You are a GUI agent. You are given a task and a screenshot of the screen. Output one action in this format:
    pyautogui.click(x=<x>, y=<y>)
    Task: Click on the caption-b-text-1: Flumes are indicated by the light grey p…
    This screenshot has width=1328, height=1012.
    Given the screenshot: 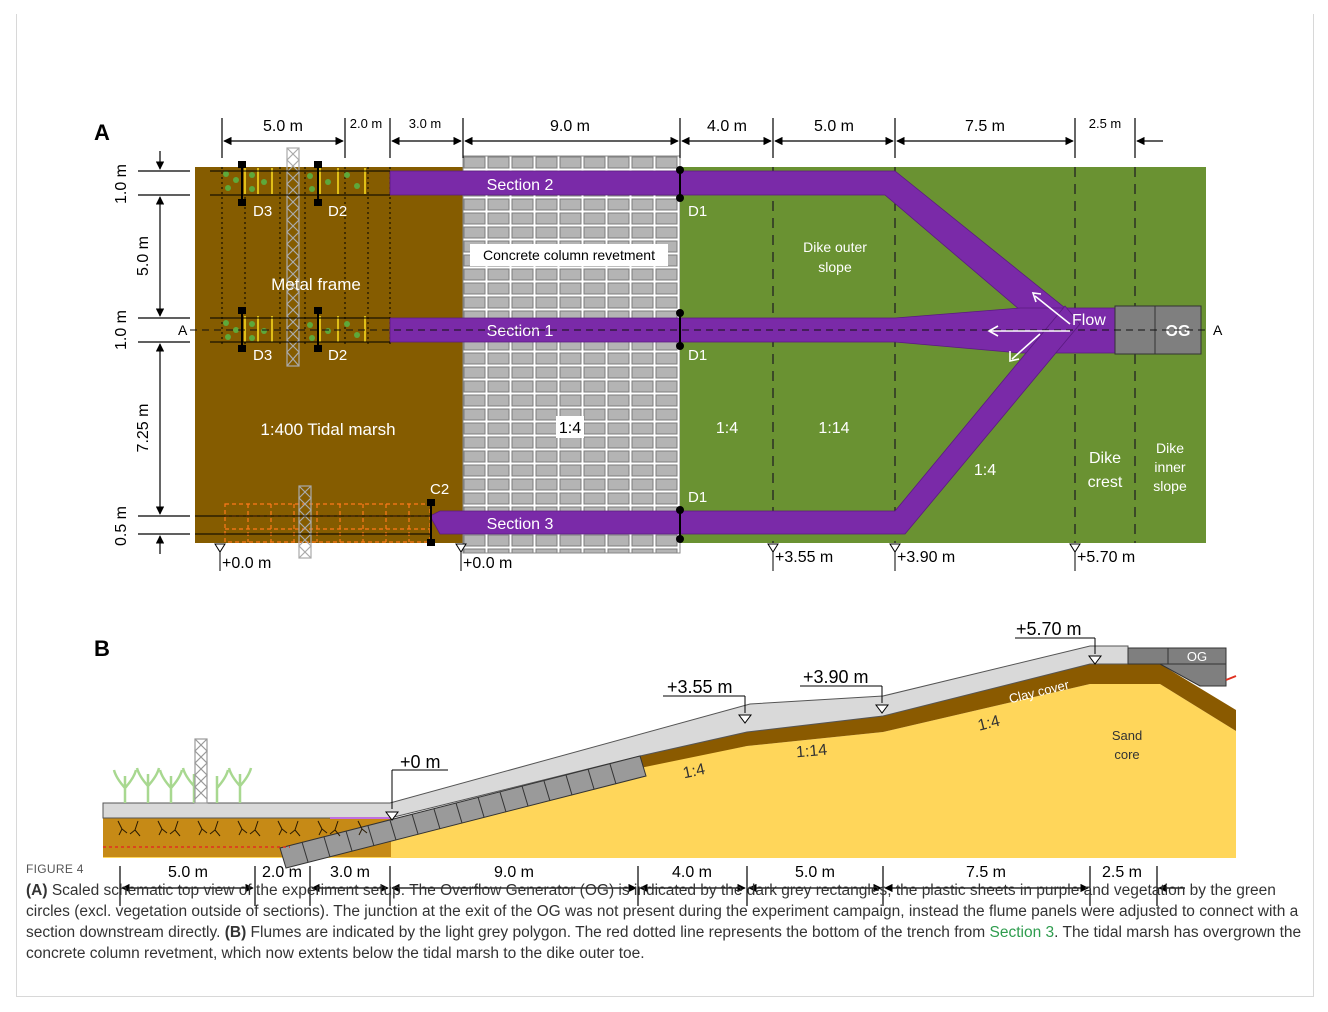 What is the action you would take?
    pyautogui.click(x=618, y=932)
    